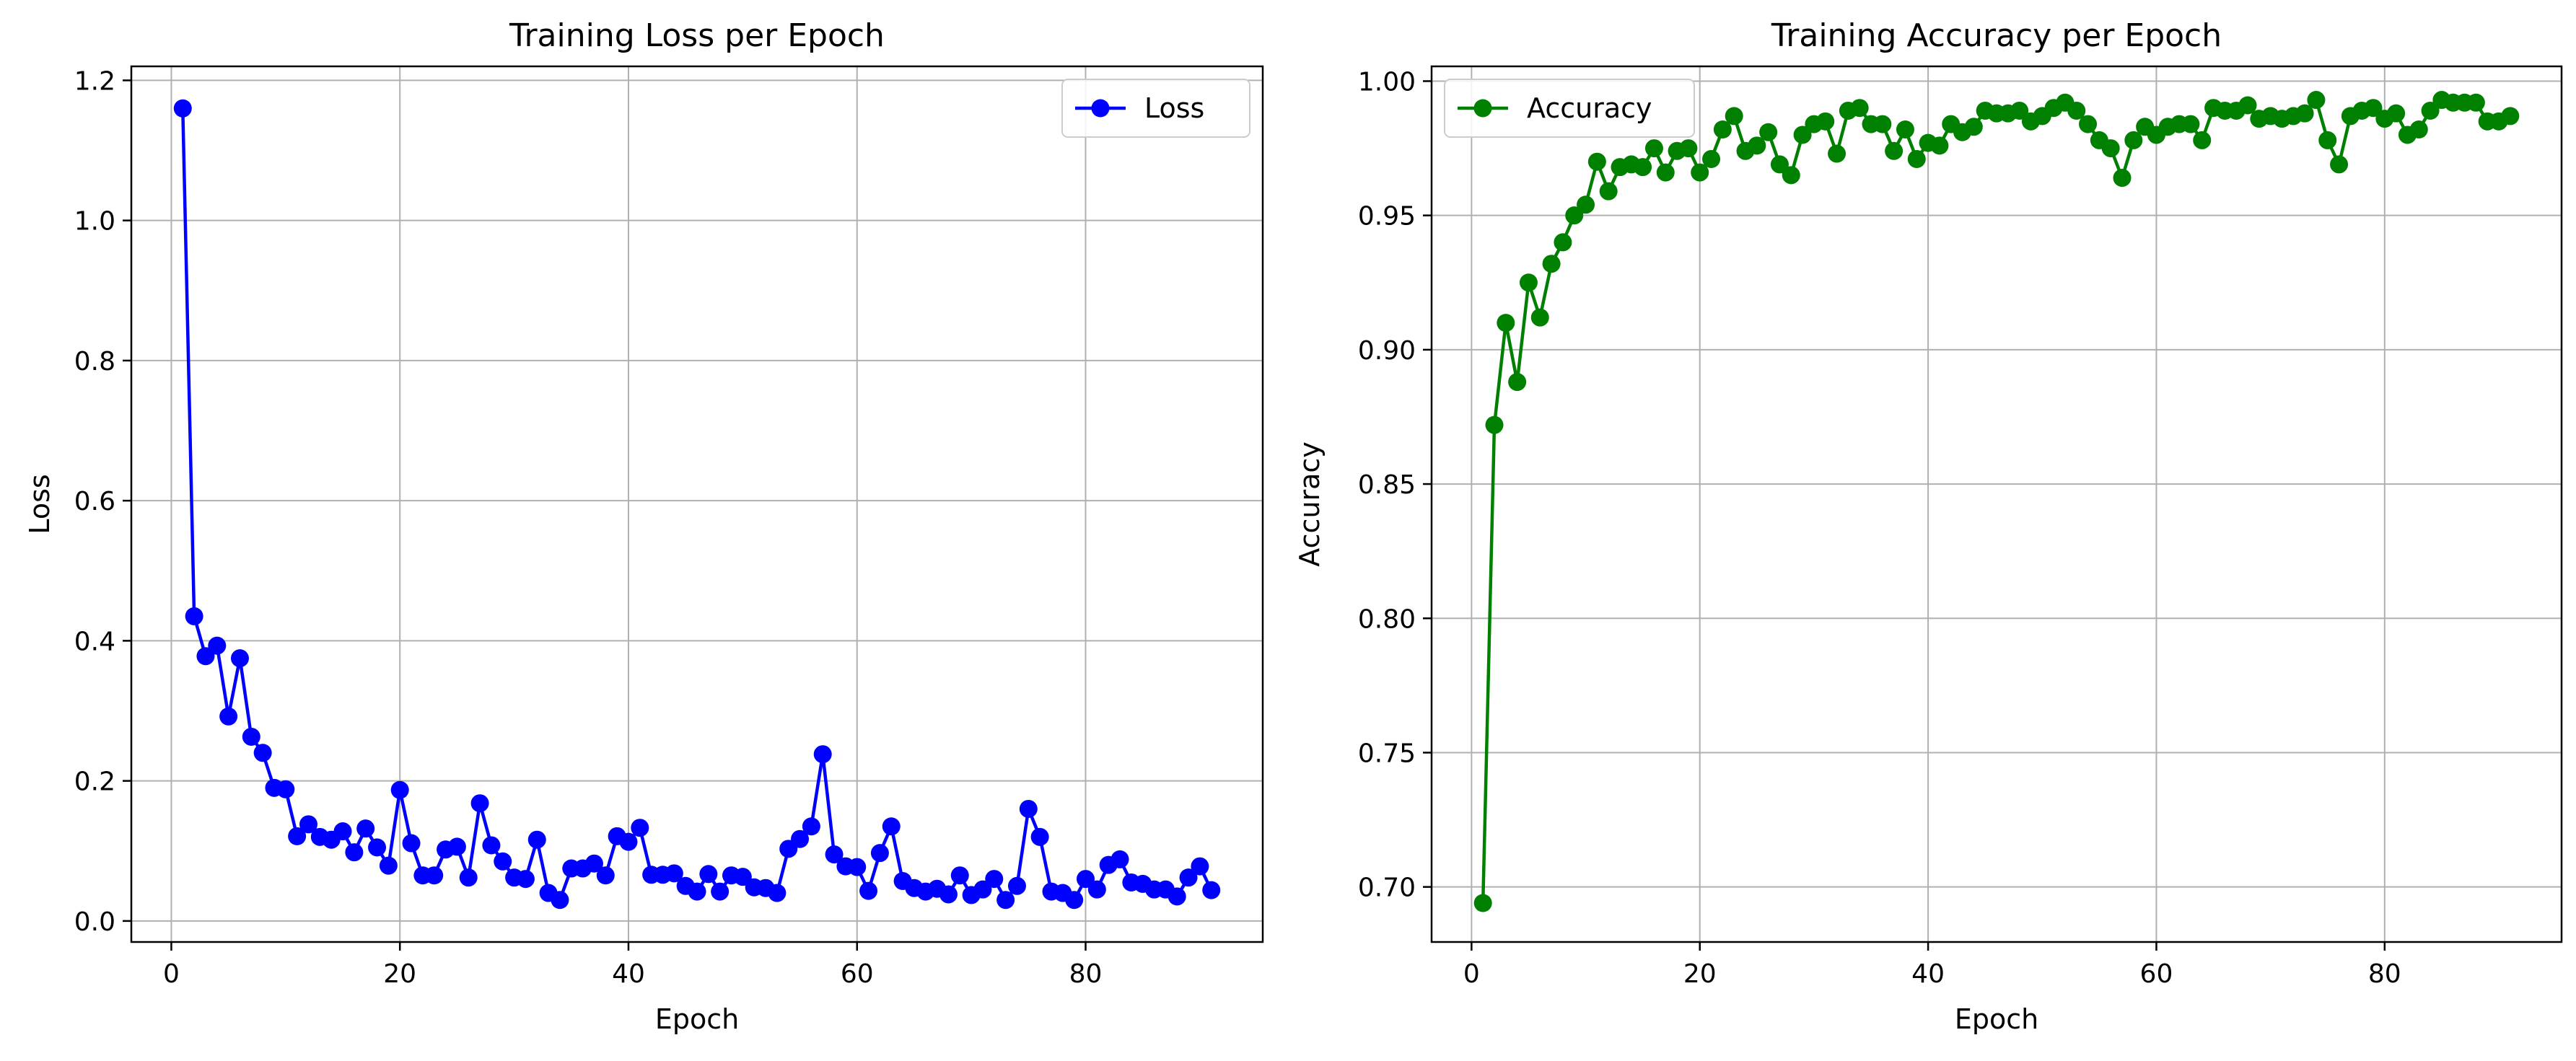  What do you see at coordinates (1387, 82) in the screenshot?
I see `accuracy-y-tick-label: 1.00` at bounding box center [1387, 82].